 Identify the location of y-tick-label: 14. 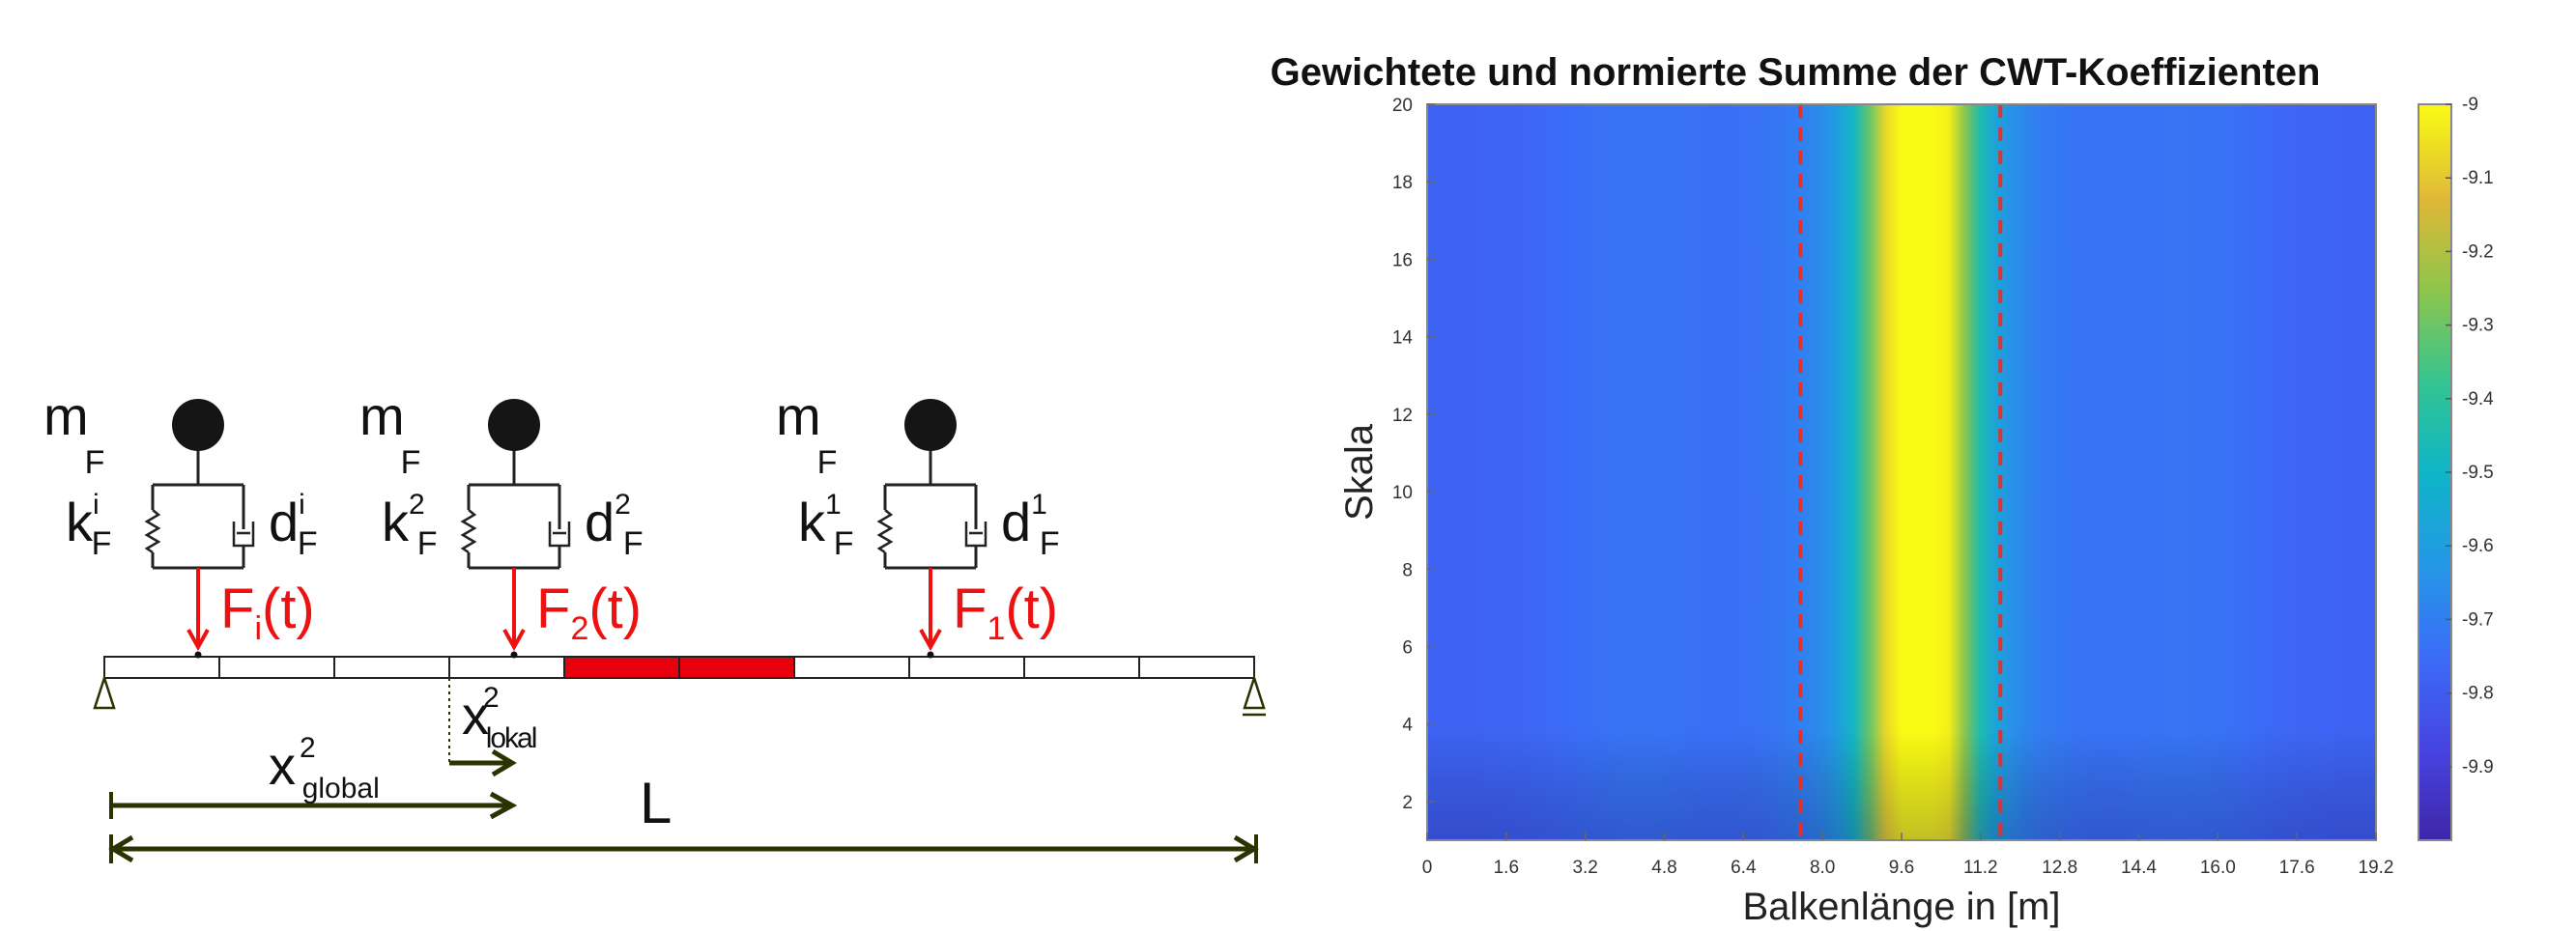
(1403, 338).